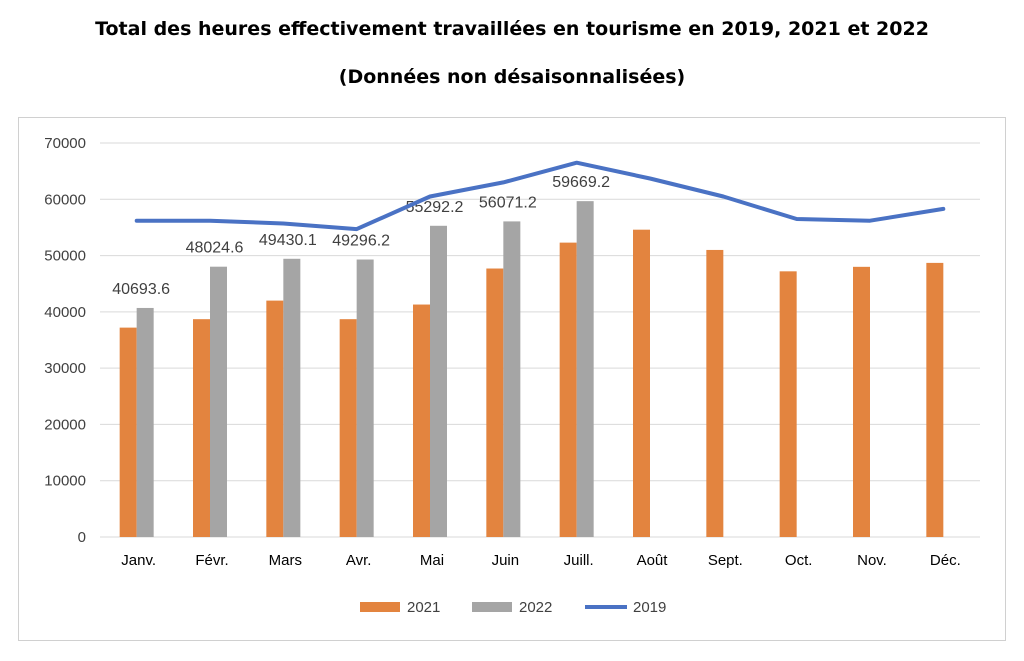 The height and width of the screenshot is (661, 1024). What do you see at coordinates (653, 560) in the screenshot?
I see `x-tick-label: Août` at bounding box center [653, 560].